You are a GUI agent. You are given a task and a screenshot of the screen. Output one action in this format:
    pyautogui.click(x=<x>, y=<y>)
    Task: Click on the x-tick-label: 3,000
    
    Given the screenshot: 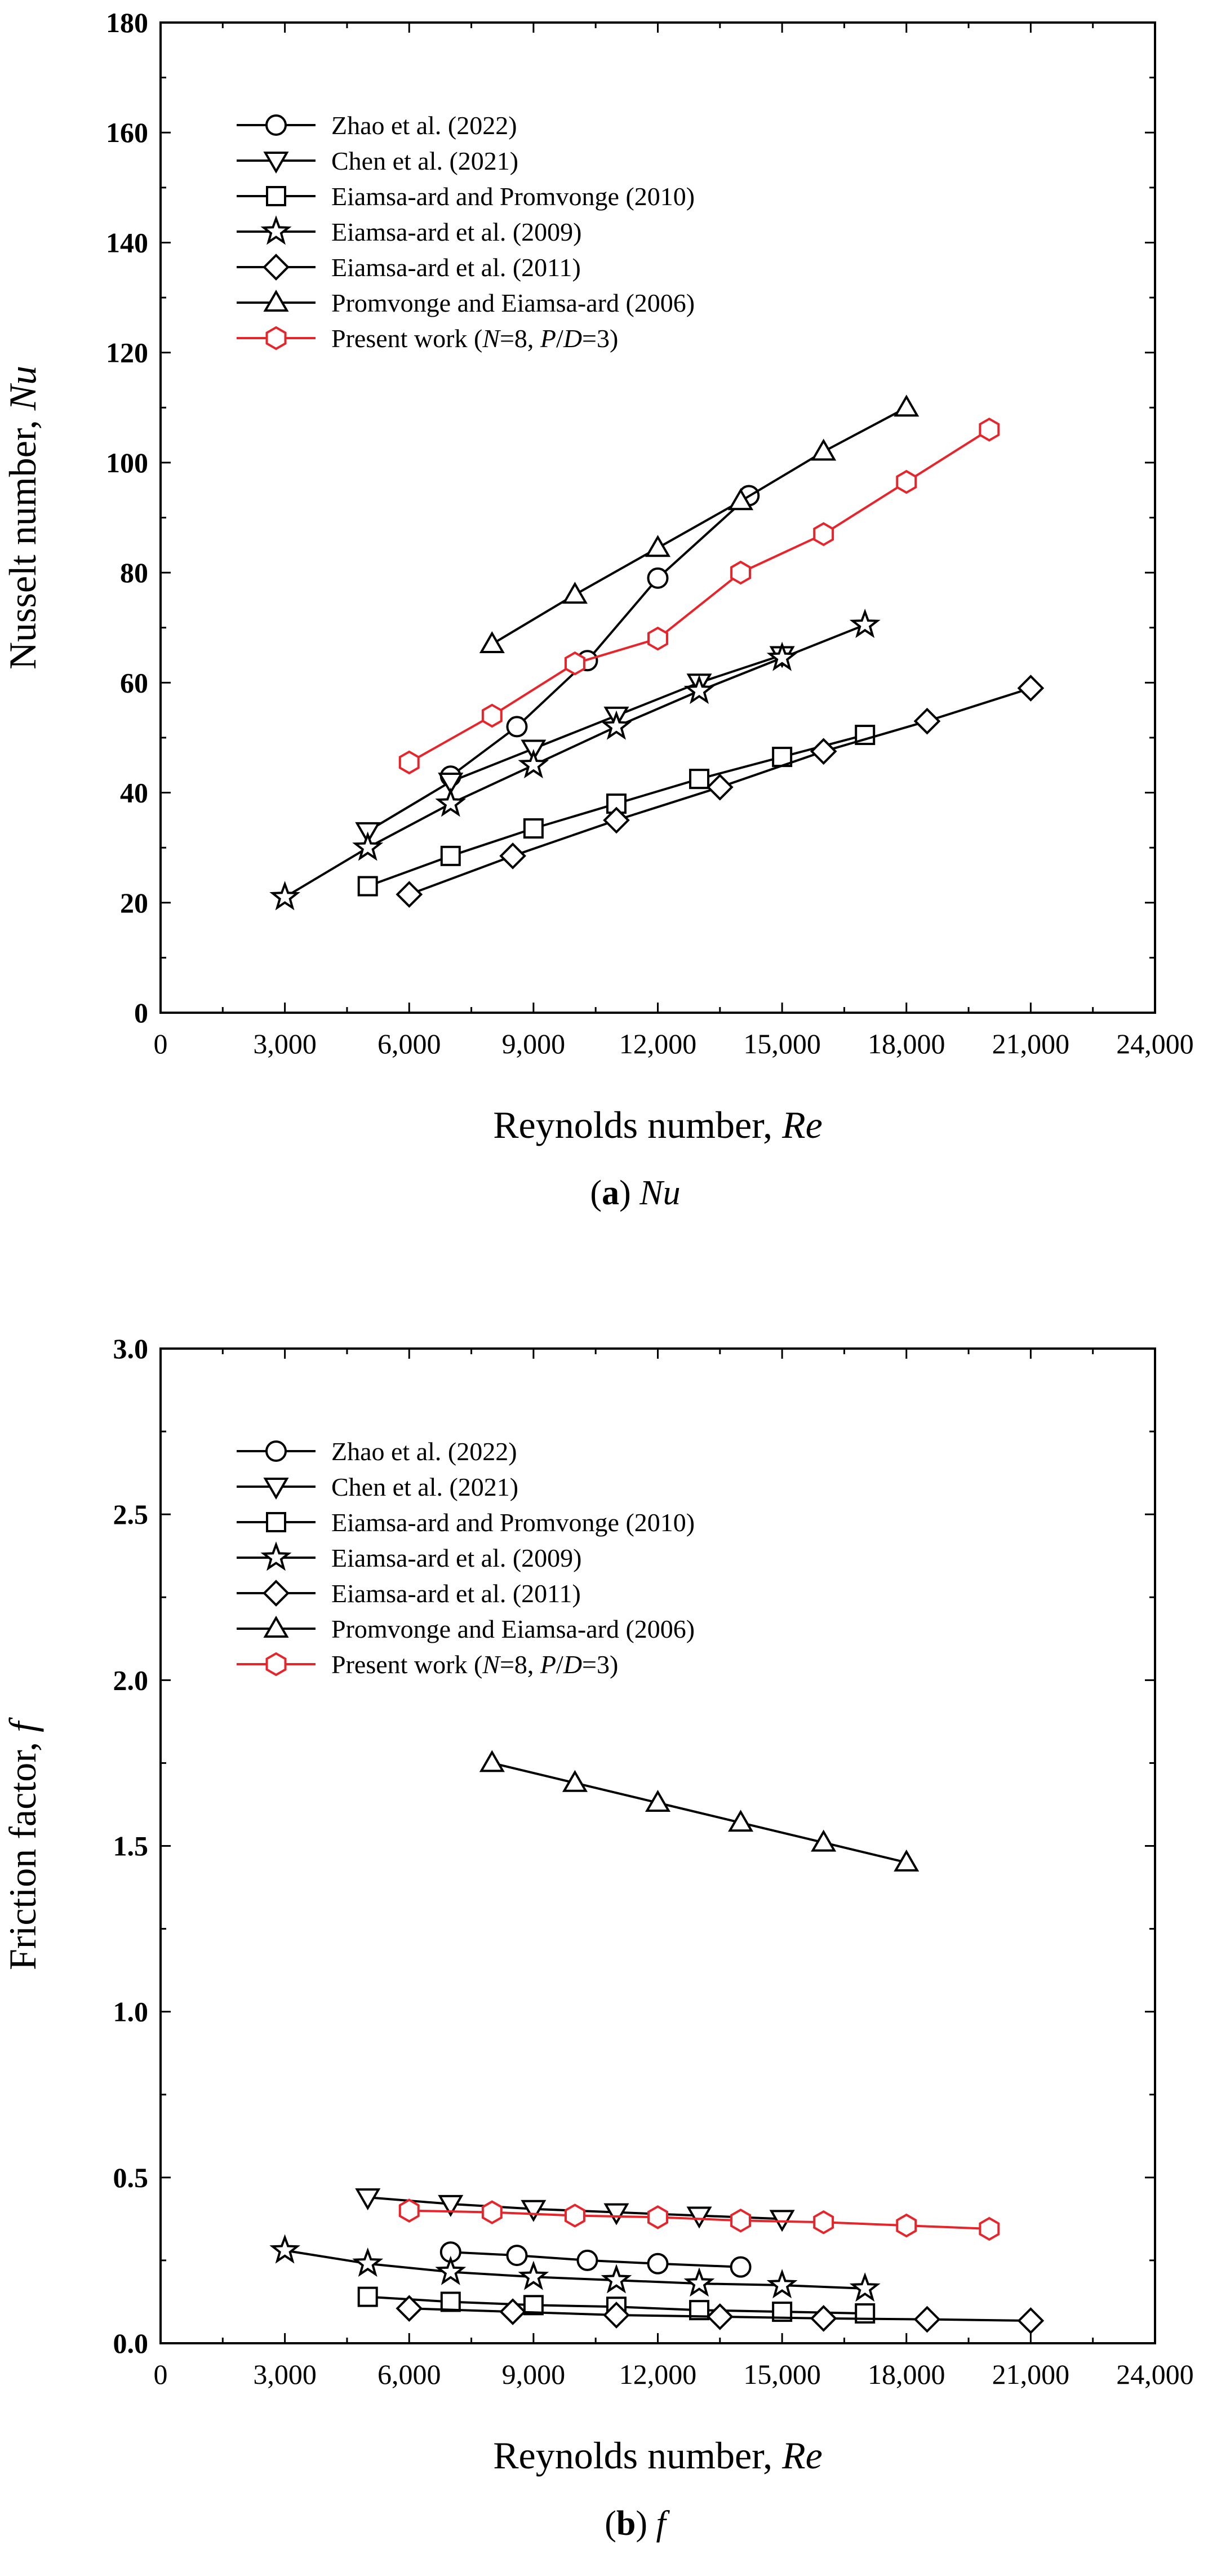 What is the action you would take?
    pyautogui.click(x=285, y=2374)
    